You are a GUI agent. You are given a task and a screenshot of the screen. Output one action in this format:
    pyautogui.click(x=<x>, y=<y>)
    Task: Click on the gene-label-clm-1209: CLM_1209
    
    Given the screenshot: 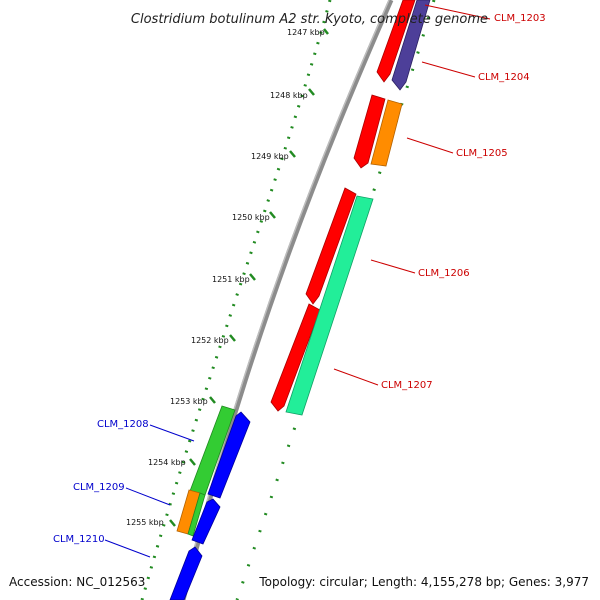 What is the action you would take?
    pyautogui.click(x=99, y=487)
    